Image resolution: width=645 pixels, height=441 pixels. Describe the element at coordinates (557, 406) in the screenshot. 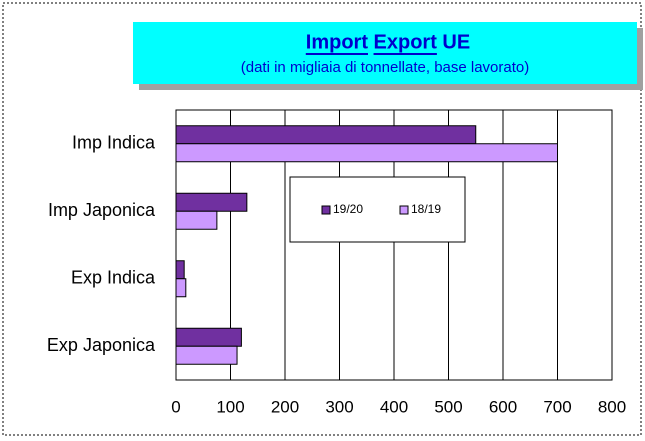

I see `x-tick-label: 700` at that location.